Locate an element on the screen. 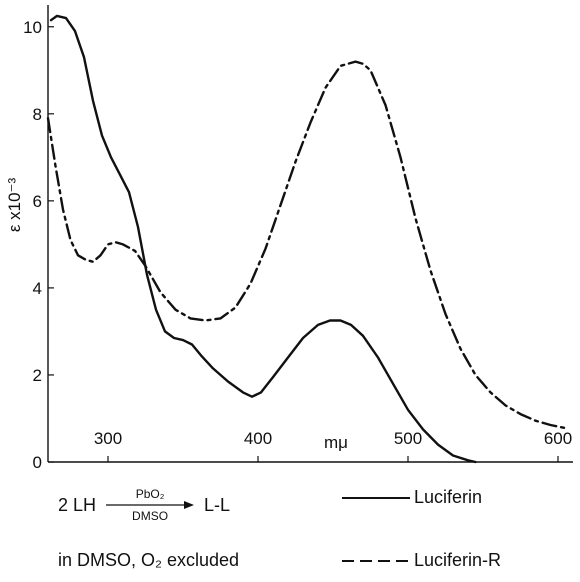 Image resolution: width=580 pixels, height=582 pixels. conditions-note: in DMSO, O₂ excluded is located at coordinates (149, 560).